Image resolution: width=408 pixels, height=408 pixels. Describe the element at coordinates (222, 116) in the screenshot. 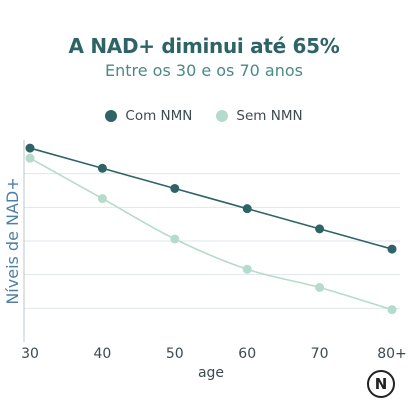

I see `legend-swatch-sem-nmn` at that location.